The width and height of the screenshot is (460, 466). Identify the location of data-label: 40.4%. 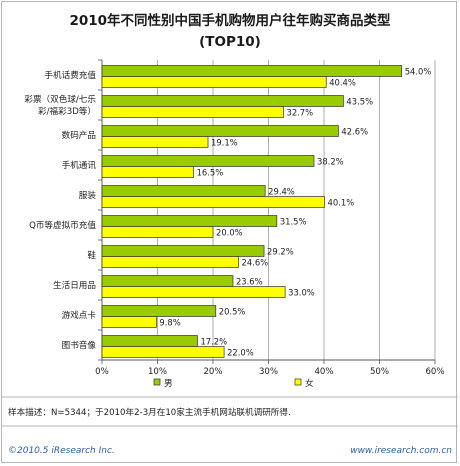
(342, 82).